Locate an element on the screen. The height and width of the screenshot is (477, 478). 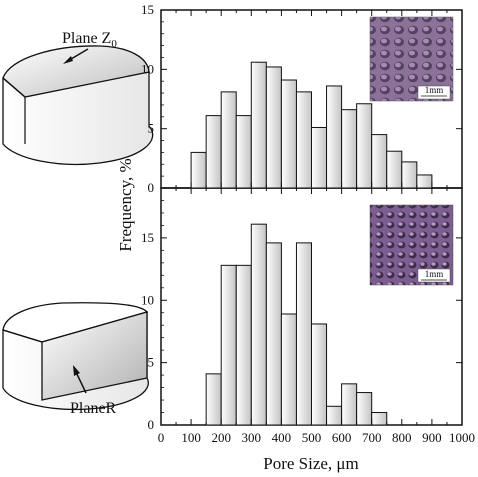
bottom-ytick-label-10: 10 is located at coordinates (147, 299).